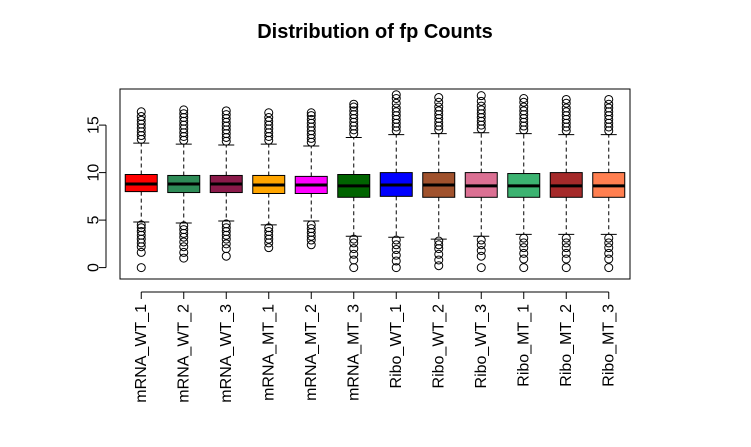 This screenshot has width=751, height=447. I want to click on x-tick-label: Ribo_MT_2, so click(566, 345).